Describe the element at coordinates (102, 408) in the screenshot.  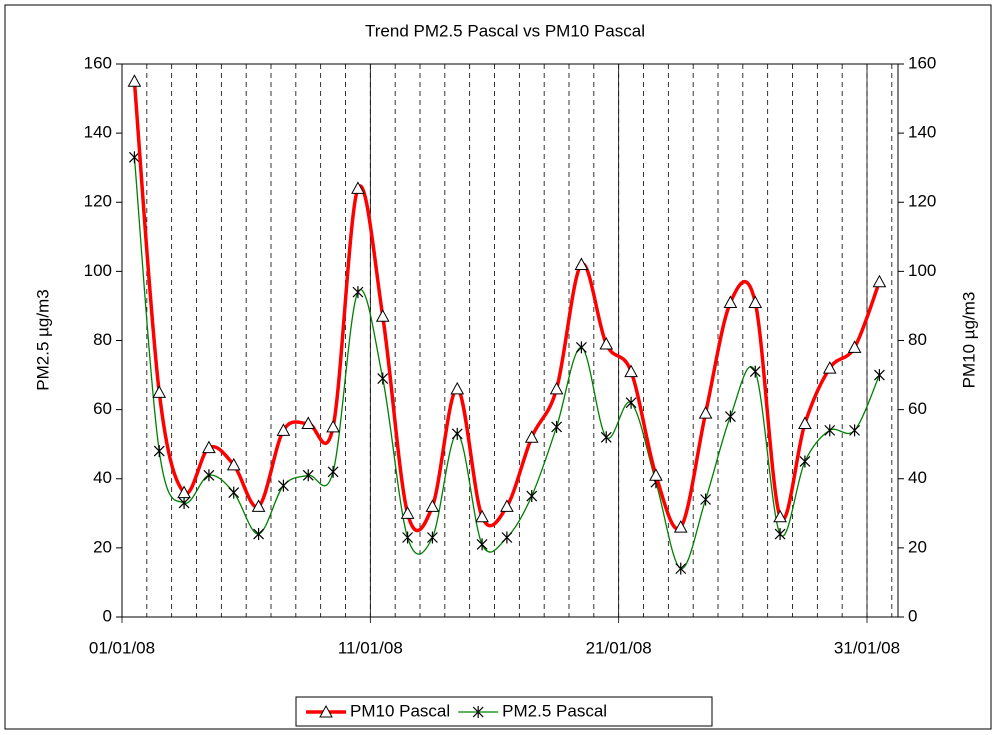
I see `y-tick-label: 60` at that location.